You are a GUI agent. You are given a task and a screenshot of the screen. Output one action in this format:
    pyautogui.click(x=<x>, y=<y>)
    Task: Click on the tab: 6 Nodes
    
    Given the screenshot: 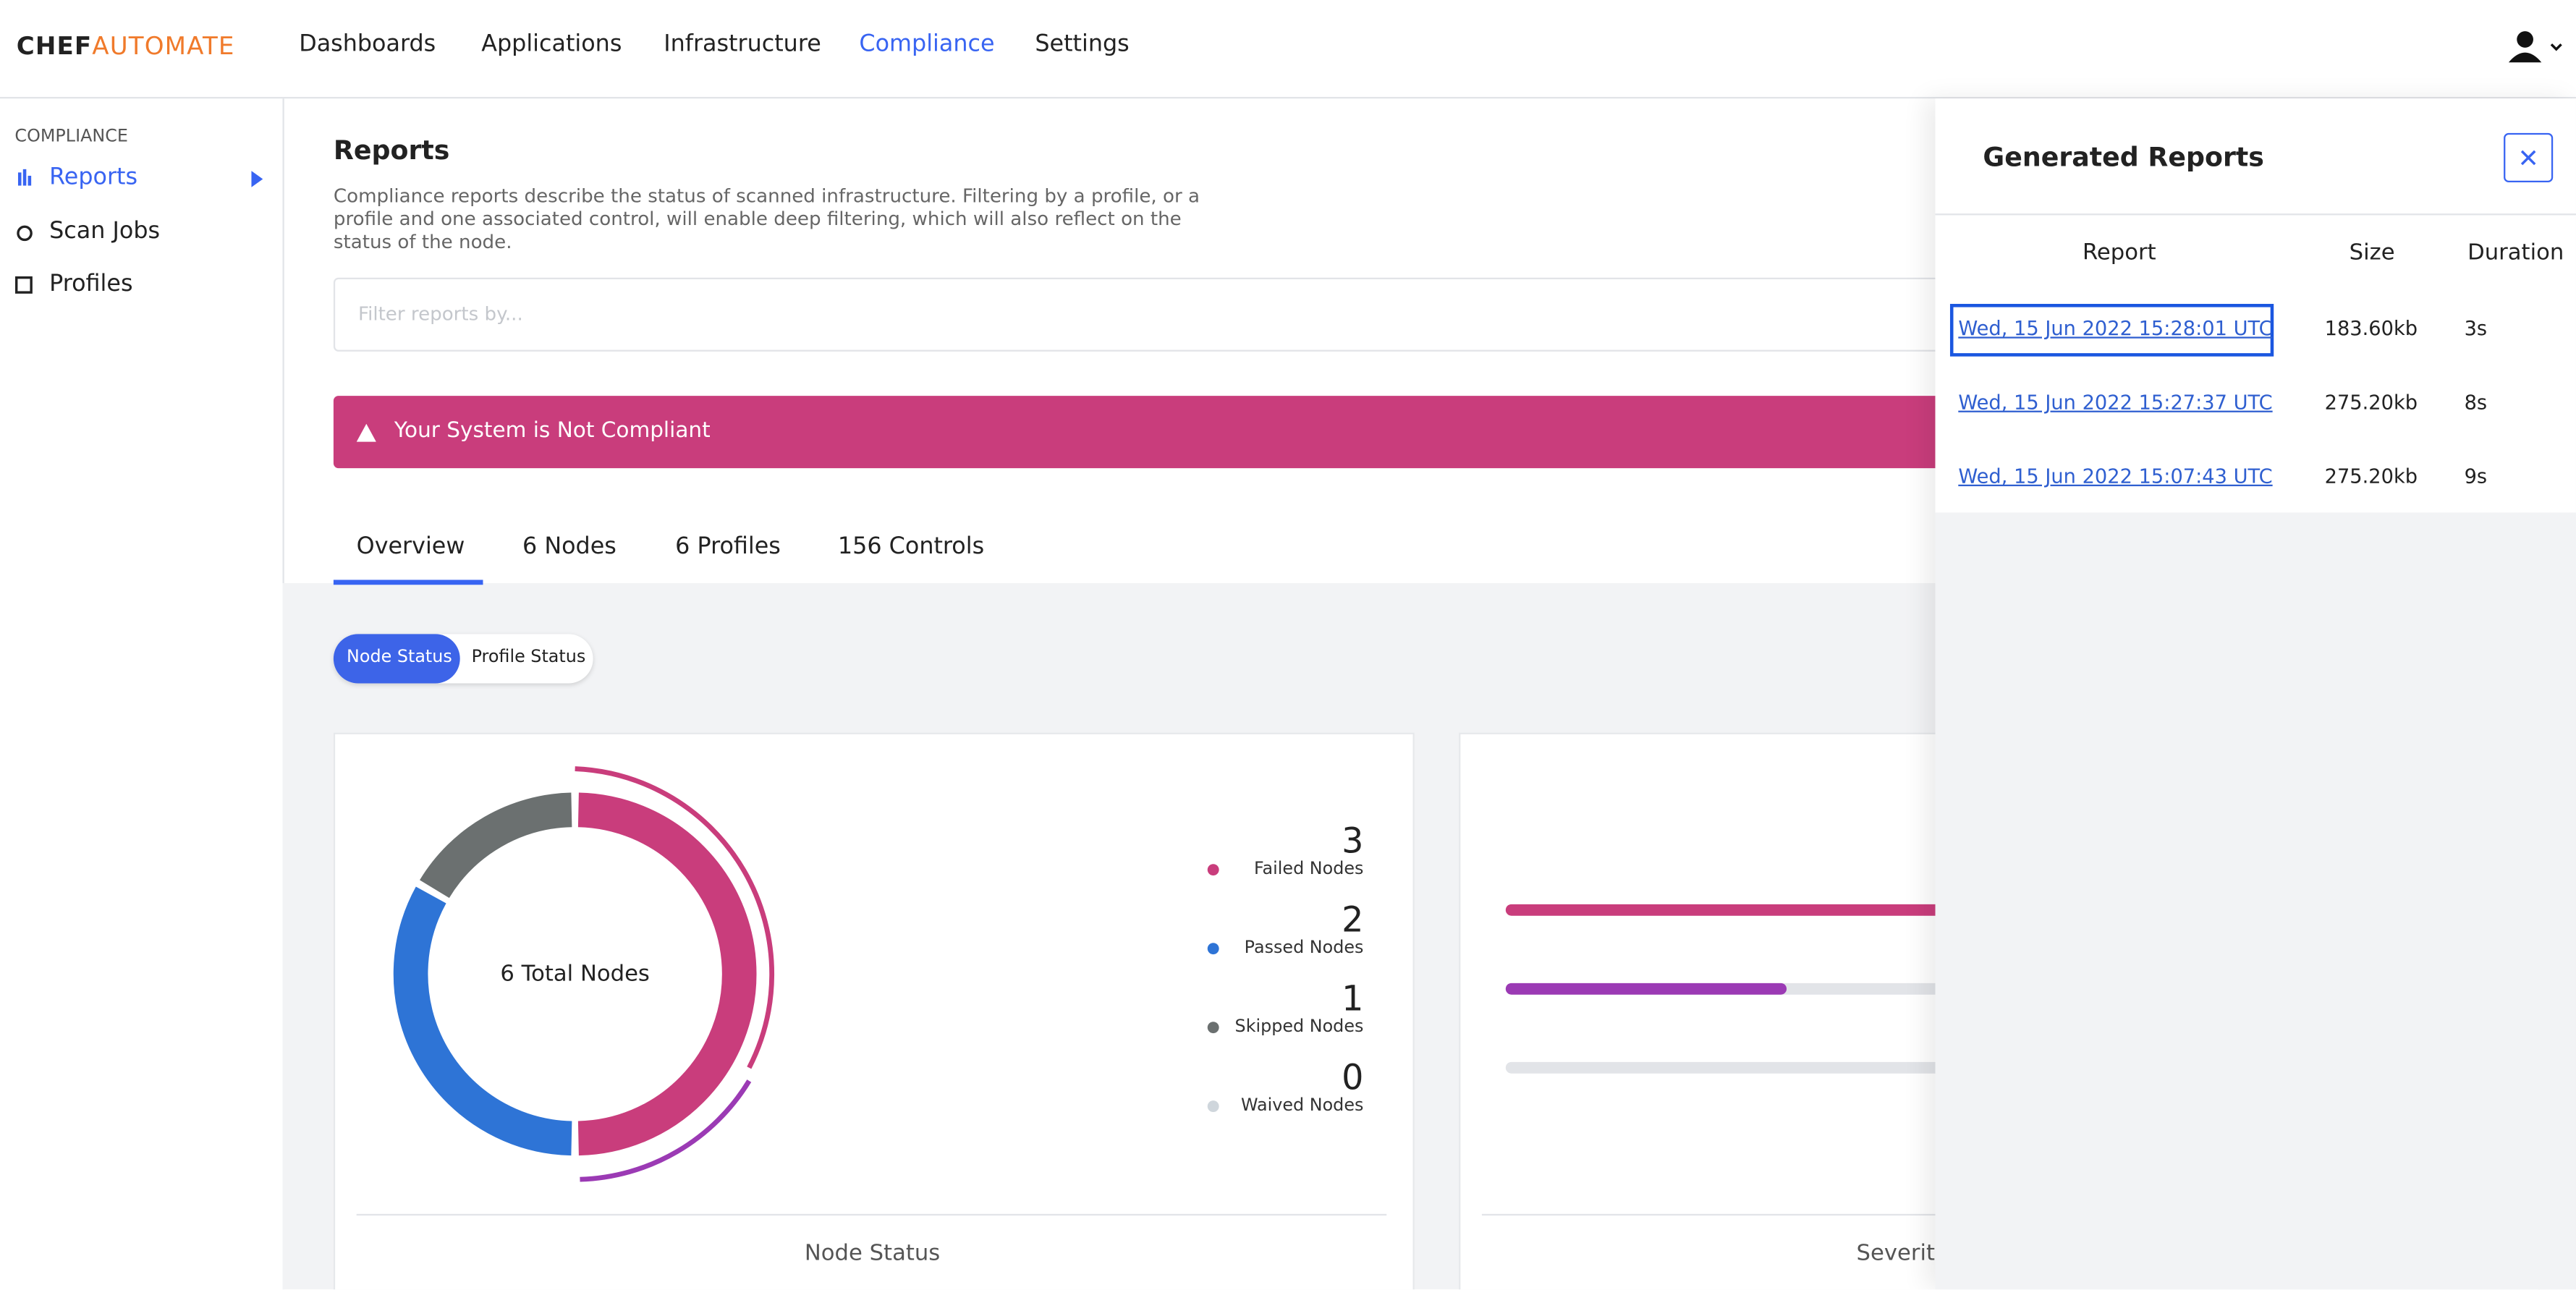 What is the action you would take?
    pyautogui.click(x=569, y=547)
    